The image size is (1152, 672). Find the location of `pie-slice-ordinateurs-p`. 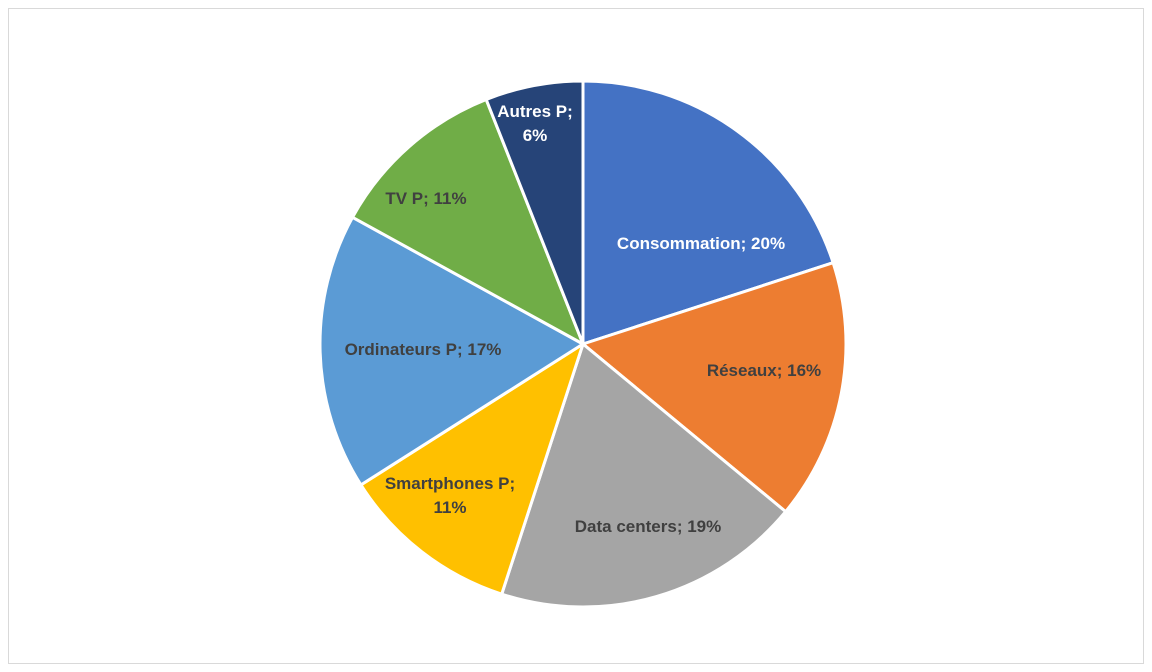

pie-slice-ordinateurs-p is located at coordinates (451, 351).